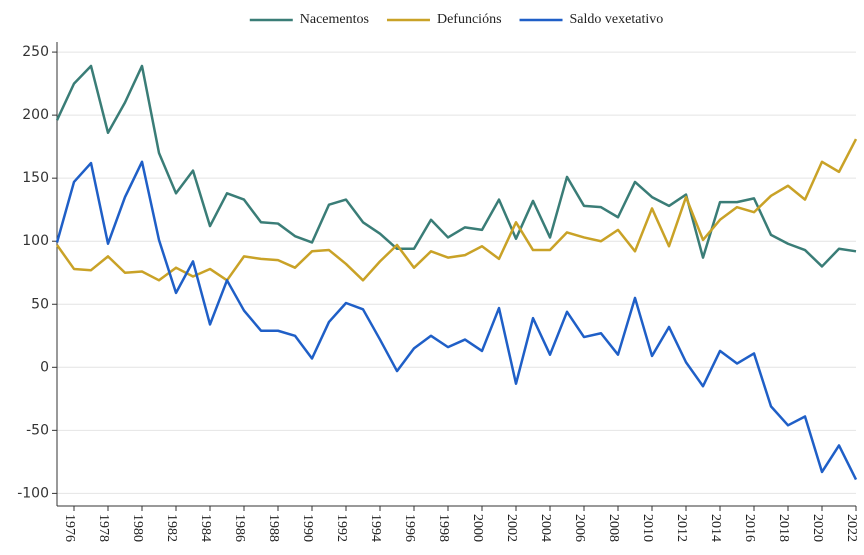 This screenshot has height=555, width=864. What do you see at coordinates (851, 528) in the screenshot?
I see `x-tick-label: 2022` at bounding box center [851, 528].